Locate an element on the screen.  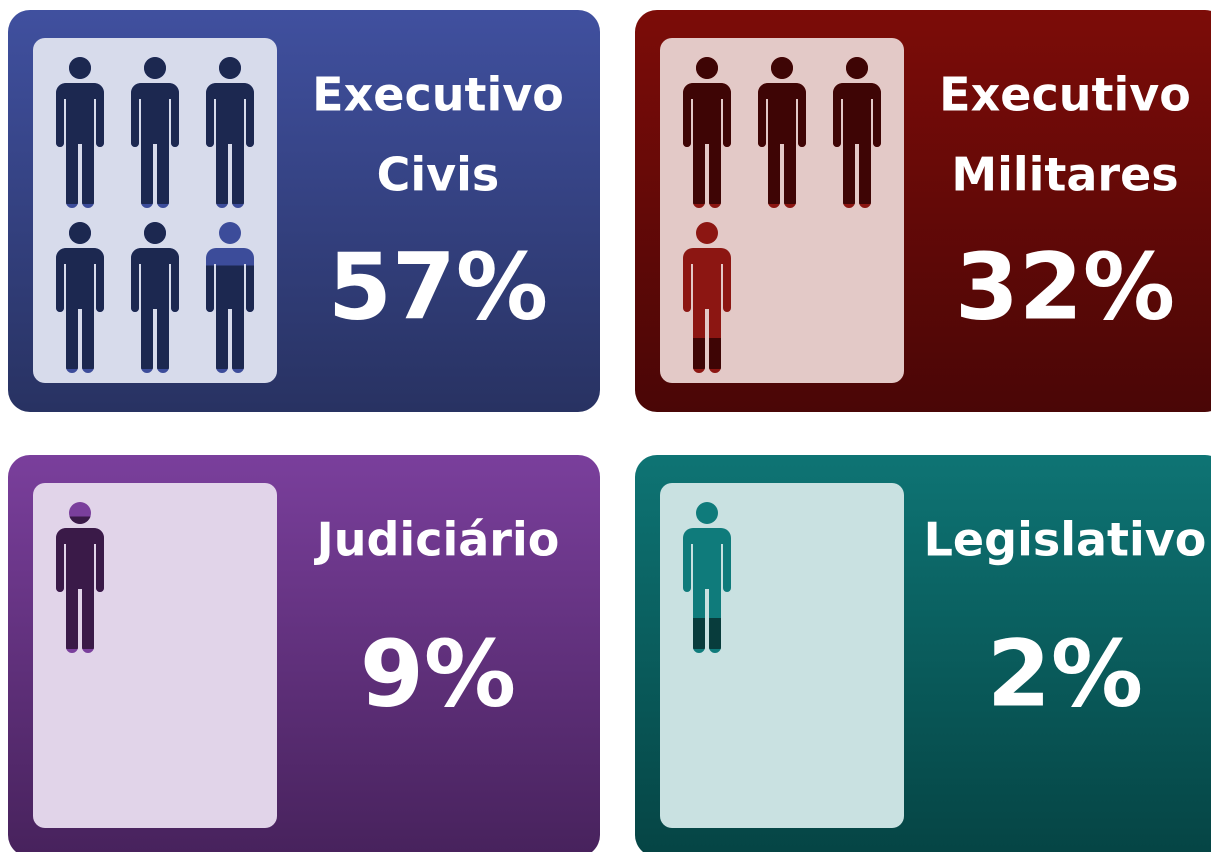
card-title: Militares is located at coordinates (1064, 175).